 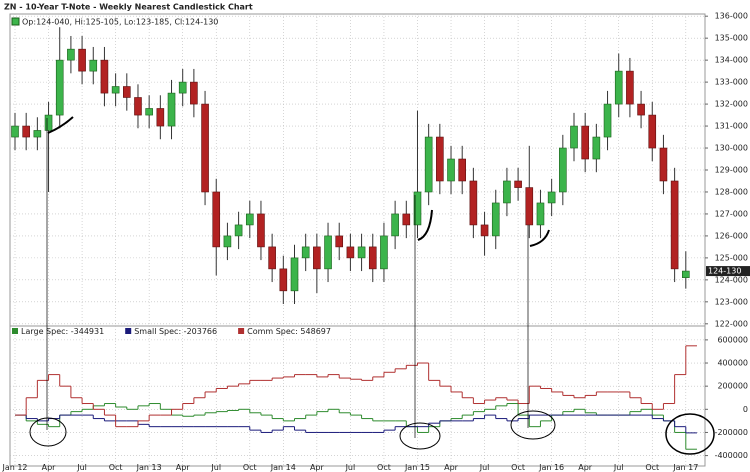 I want to click on y-tick-label: 126-000, so click(x=731, y=235).